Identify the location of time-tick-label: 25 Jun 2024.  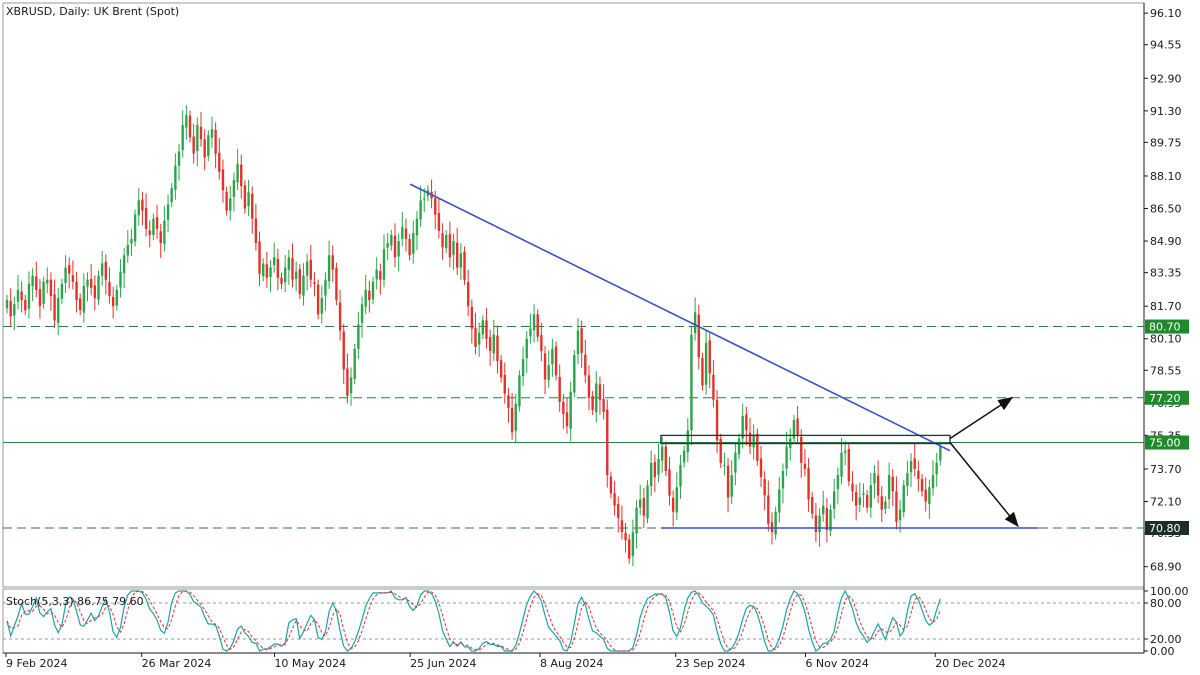
(443, 663).